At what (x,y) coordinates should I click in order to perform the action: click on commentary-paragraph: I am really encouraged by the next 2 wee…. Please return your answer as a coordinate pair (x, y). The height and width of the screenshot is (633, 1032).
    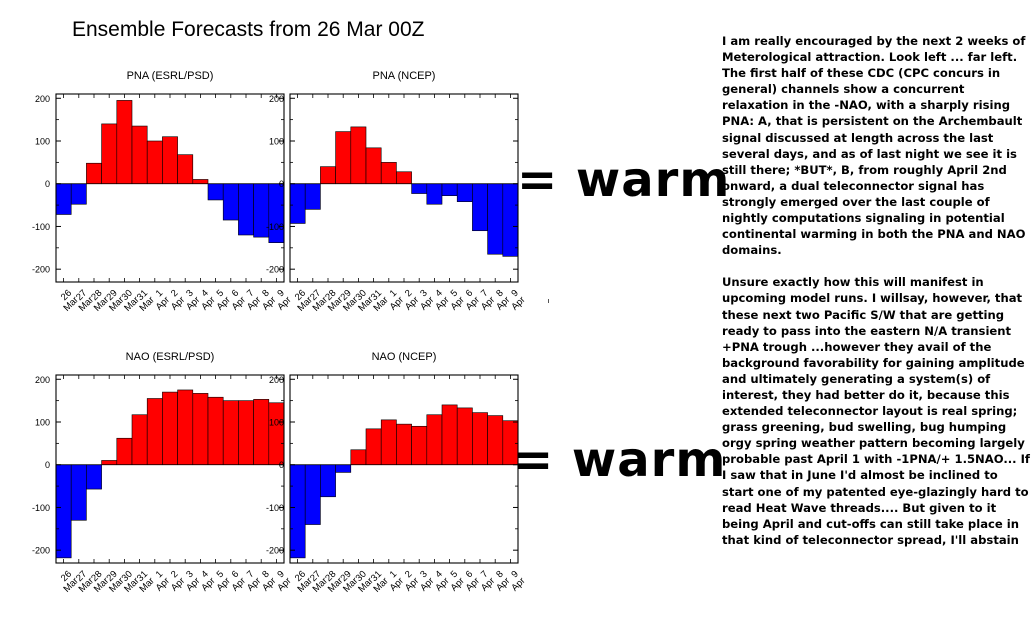
    Looking at the image, I should click on (874, 146).